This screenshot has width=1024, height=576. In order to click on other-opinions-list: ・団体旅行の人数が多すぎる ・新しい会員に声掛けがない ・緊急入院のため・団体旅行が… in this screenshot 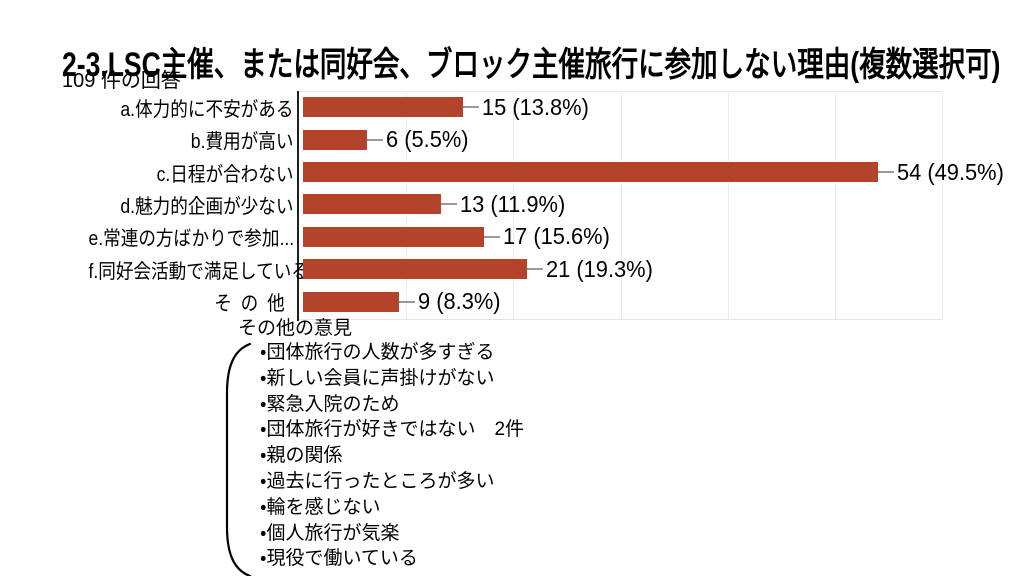, I will do `click(392, 456)`.